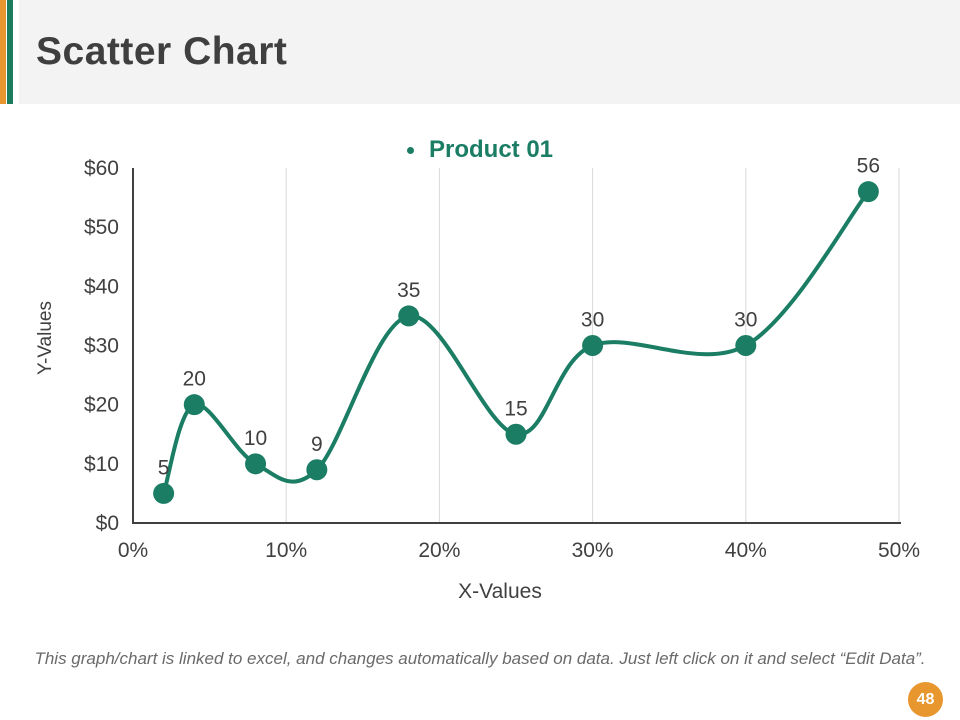 This screenshot has height=720, width=960. I want to click on data-point-label: 35, so click(408, 290).